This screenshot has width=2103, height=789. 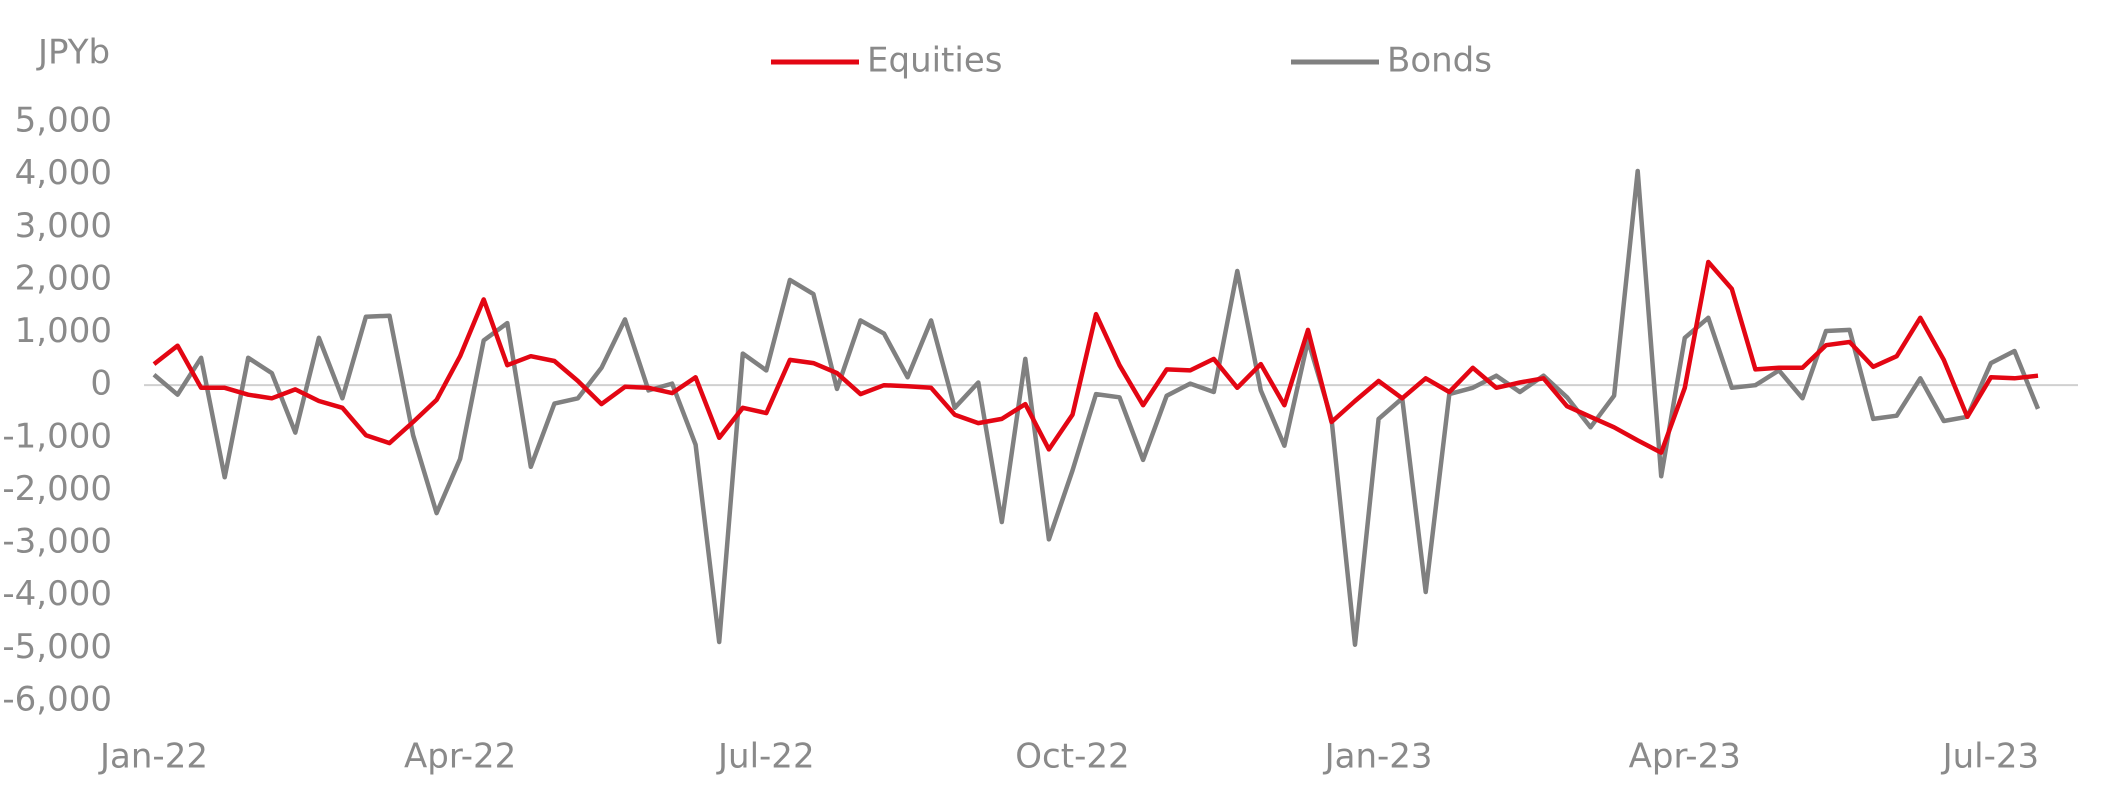 I want to click on legend-label: Bonds, so click(x=1439, y=61).